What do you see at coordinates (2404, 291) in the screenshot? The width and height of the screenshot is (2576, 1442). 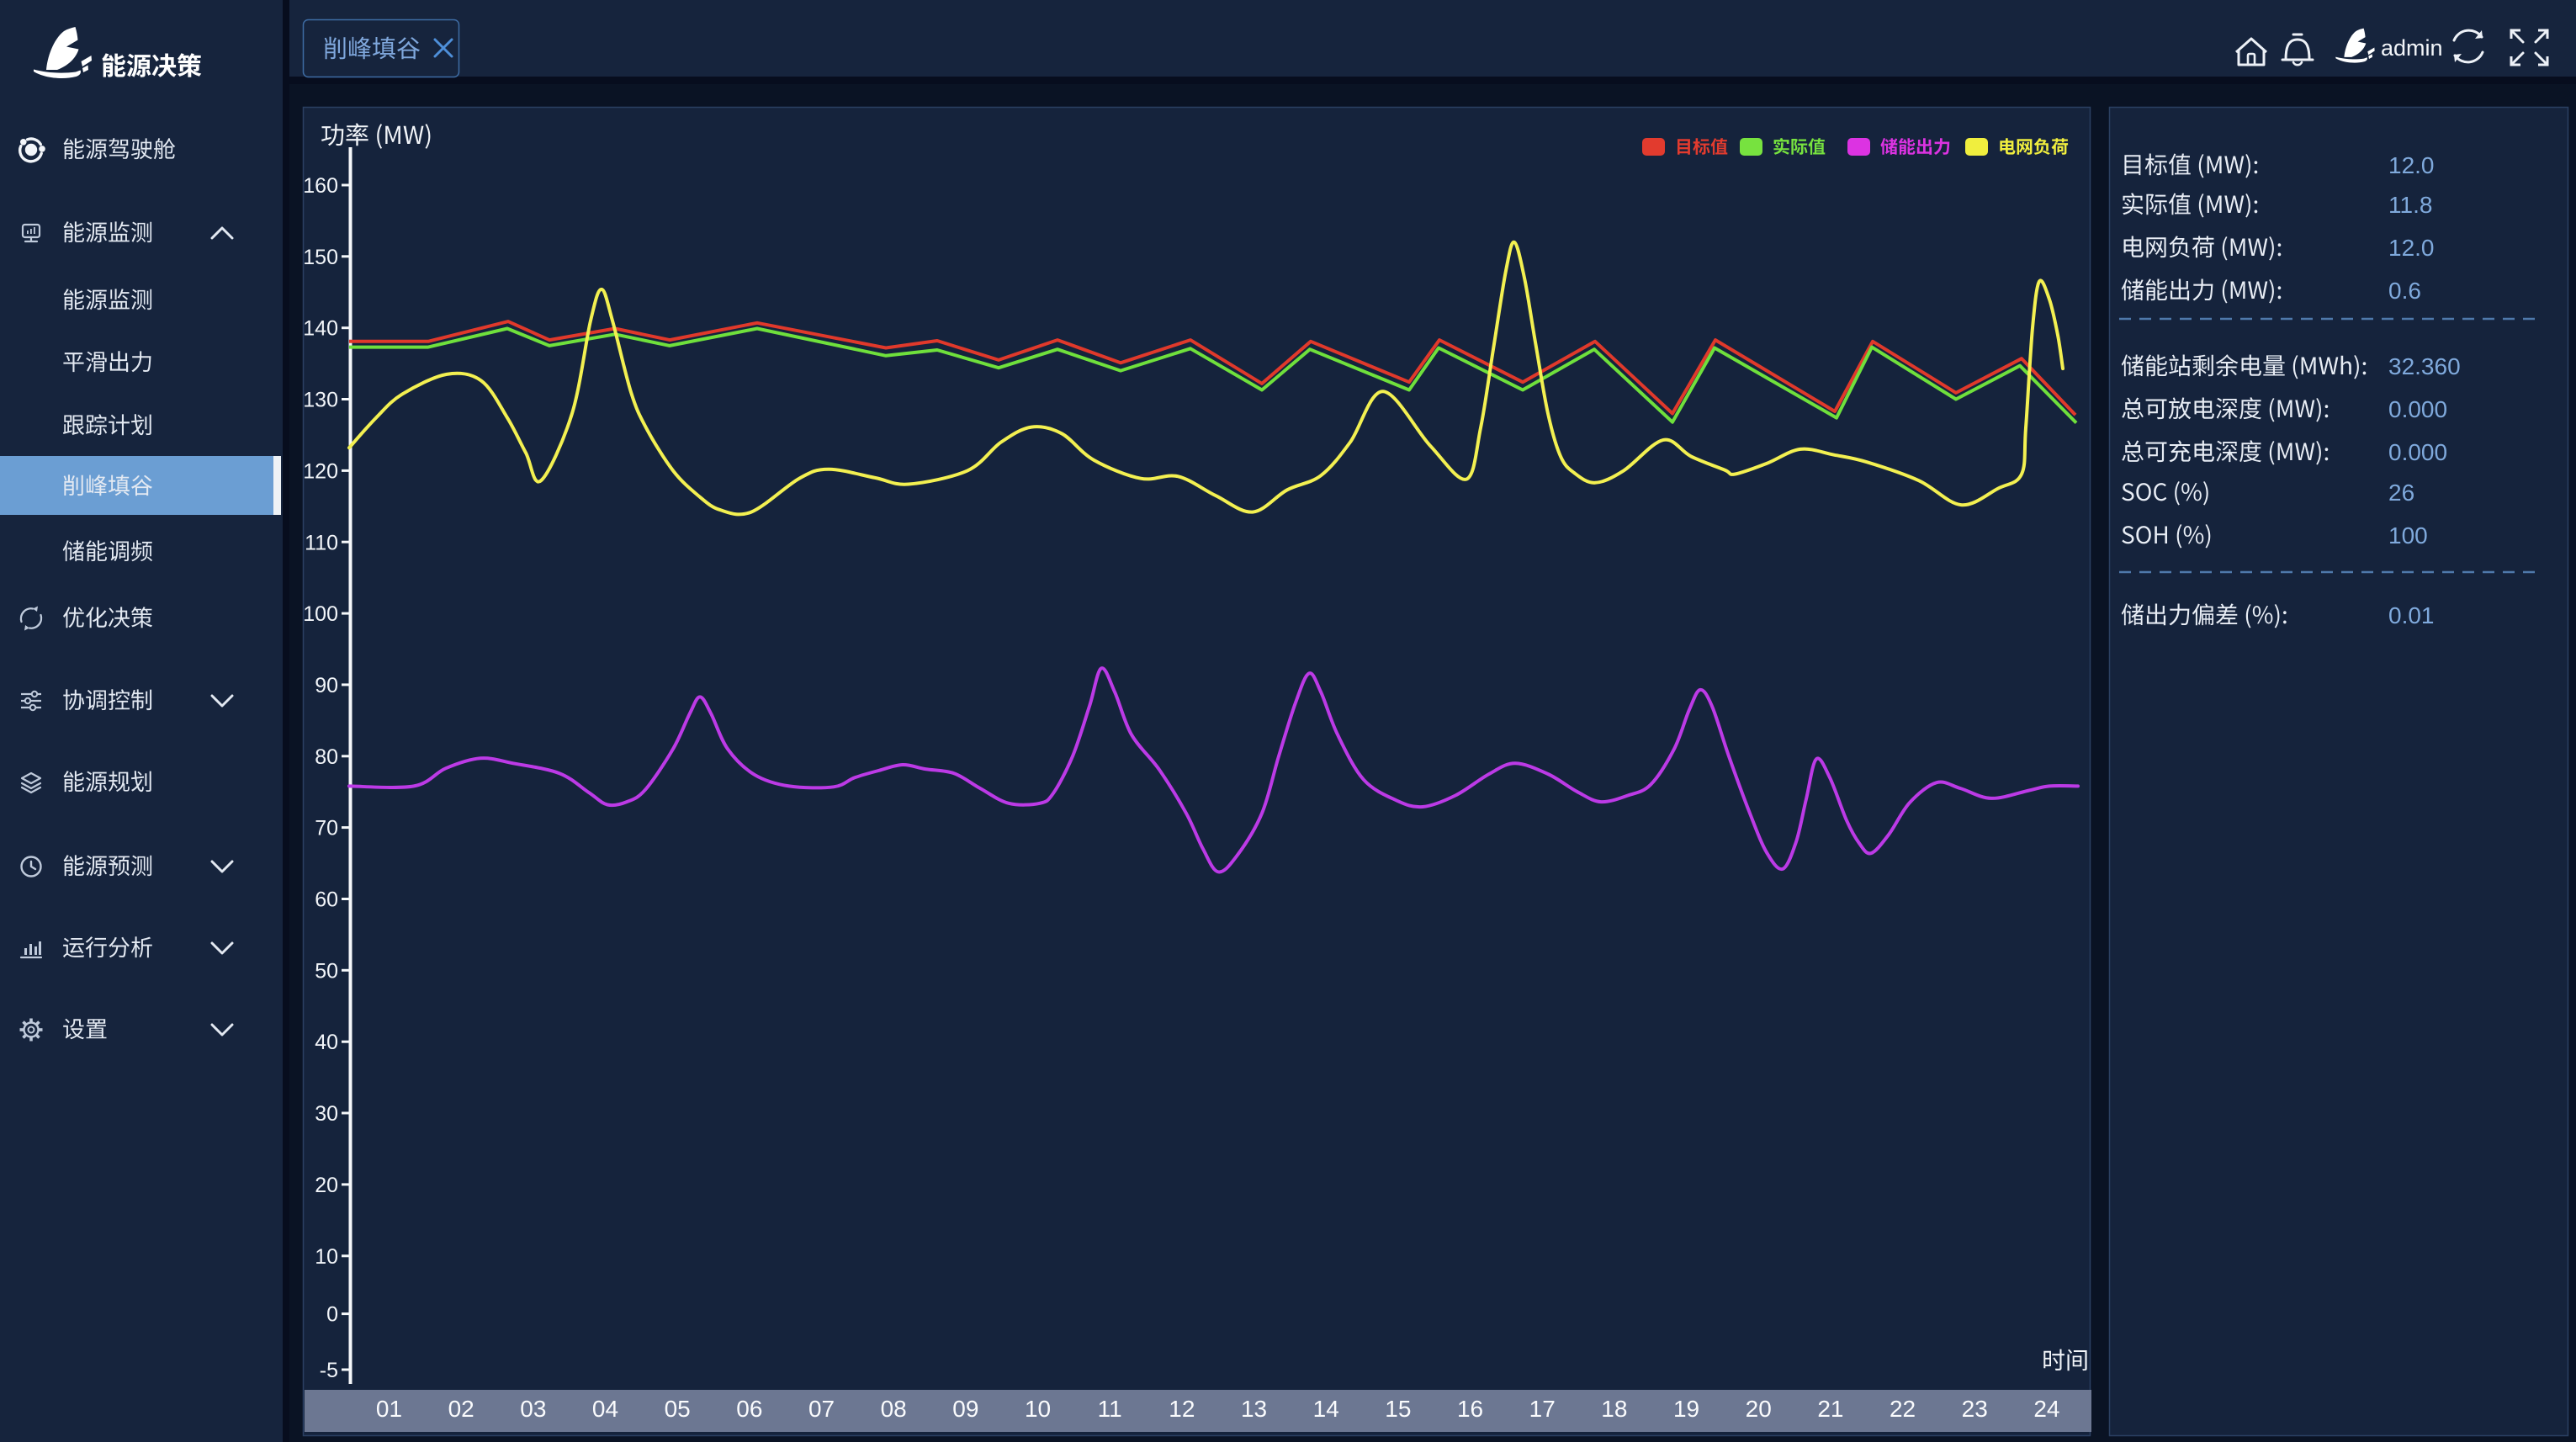 I see `svg-text: 0.6` at bounding box center [2404, 291].